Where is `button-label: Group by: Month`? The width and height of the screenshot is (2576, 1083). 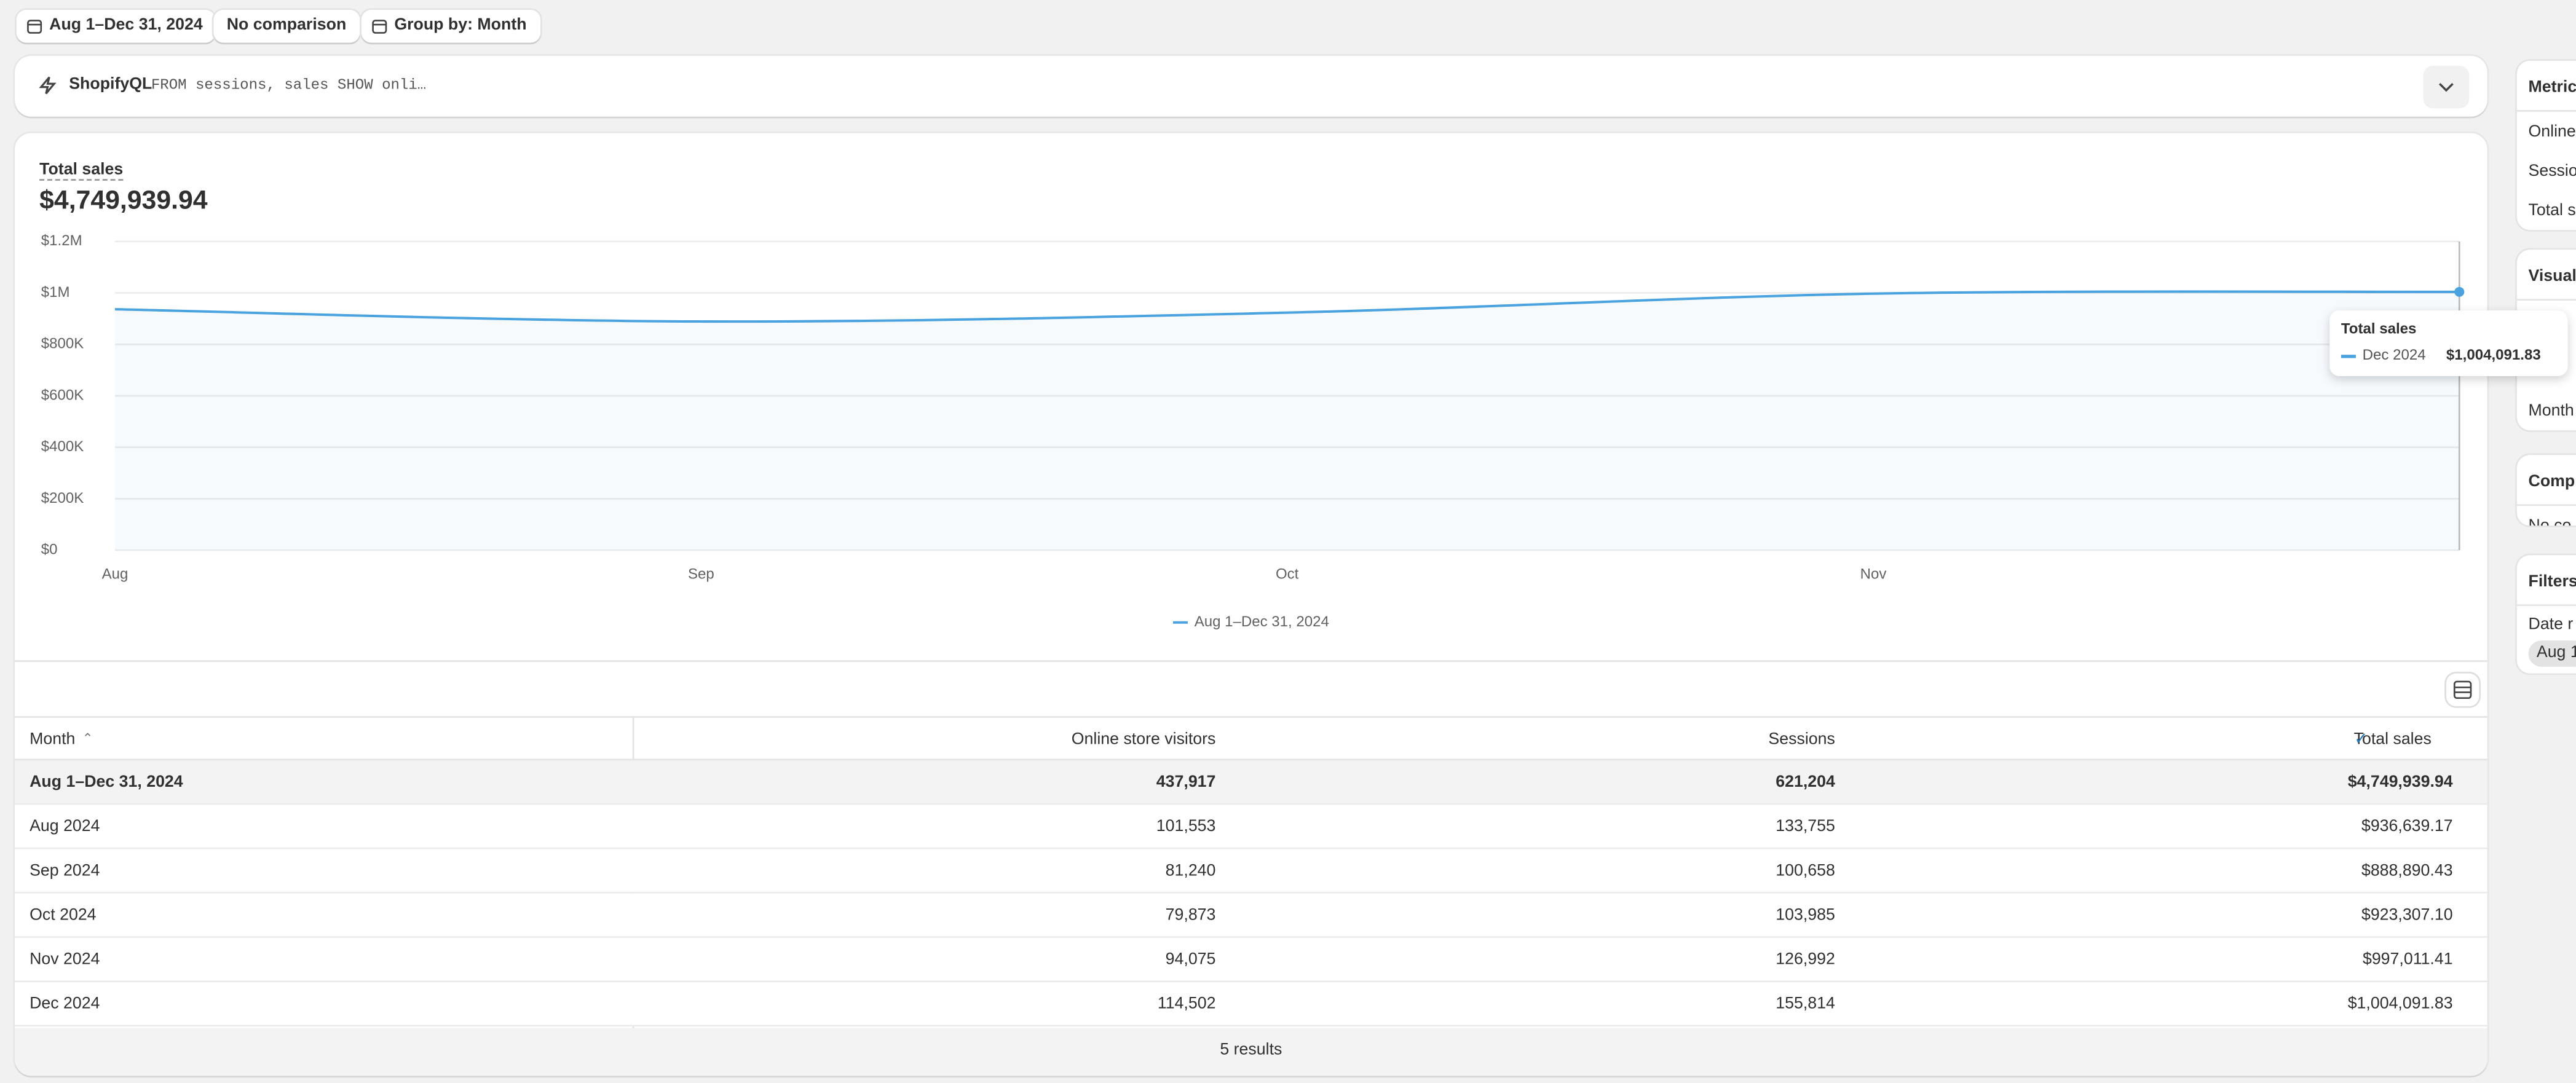 button-label: Group by: Month is located at coordinates (460, 25).